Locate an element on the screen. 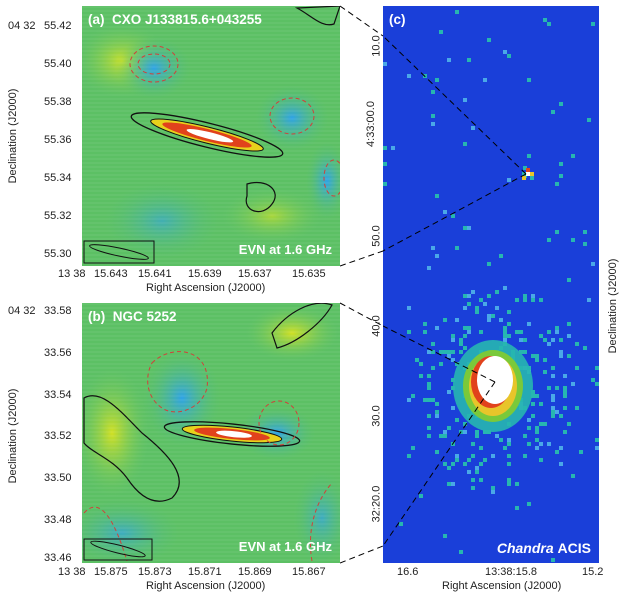  panel-a-label: (a) is located at coordinates (96, 19).